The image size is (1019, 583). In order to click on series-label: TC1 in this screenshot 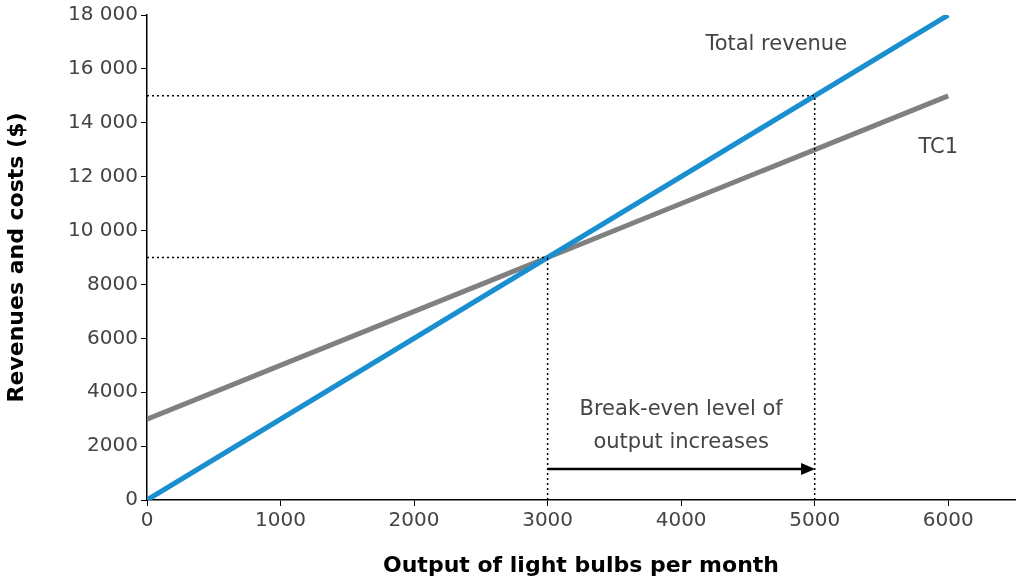, I will do `click(938, 146)`.